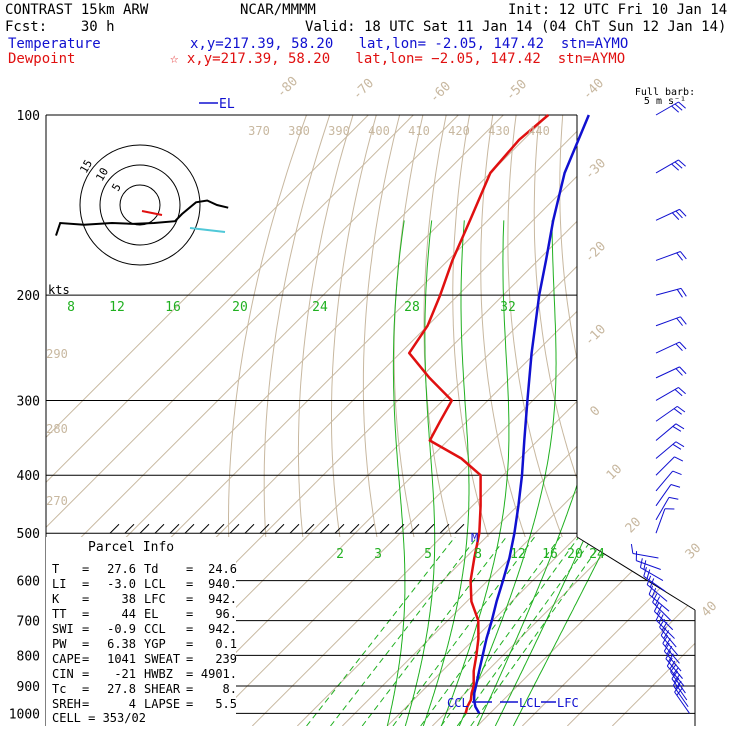 The width and height of the screenshot is (740, 740). Describe the element at coordinates (458, 703) in the screenshot. I see `ccl-label: CCL` at that location.